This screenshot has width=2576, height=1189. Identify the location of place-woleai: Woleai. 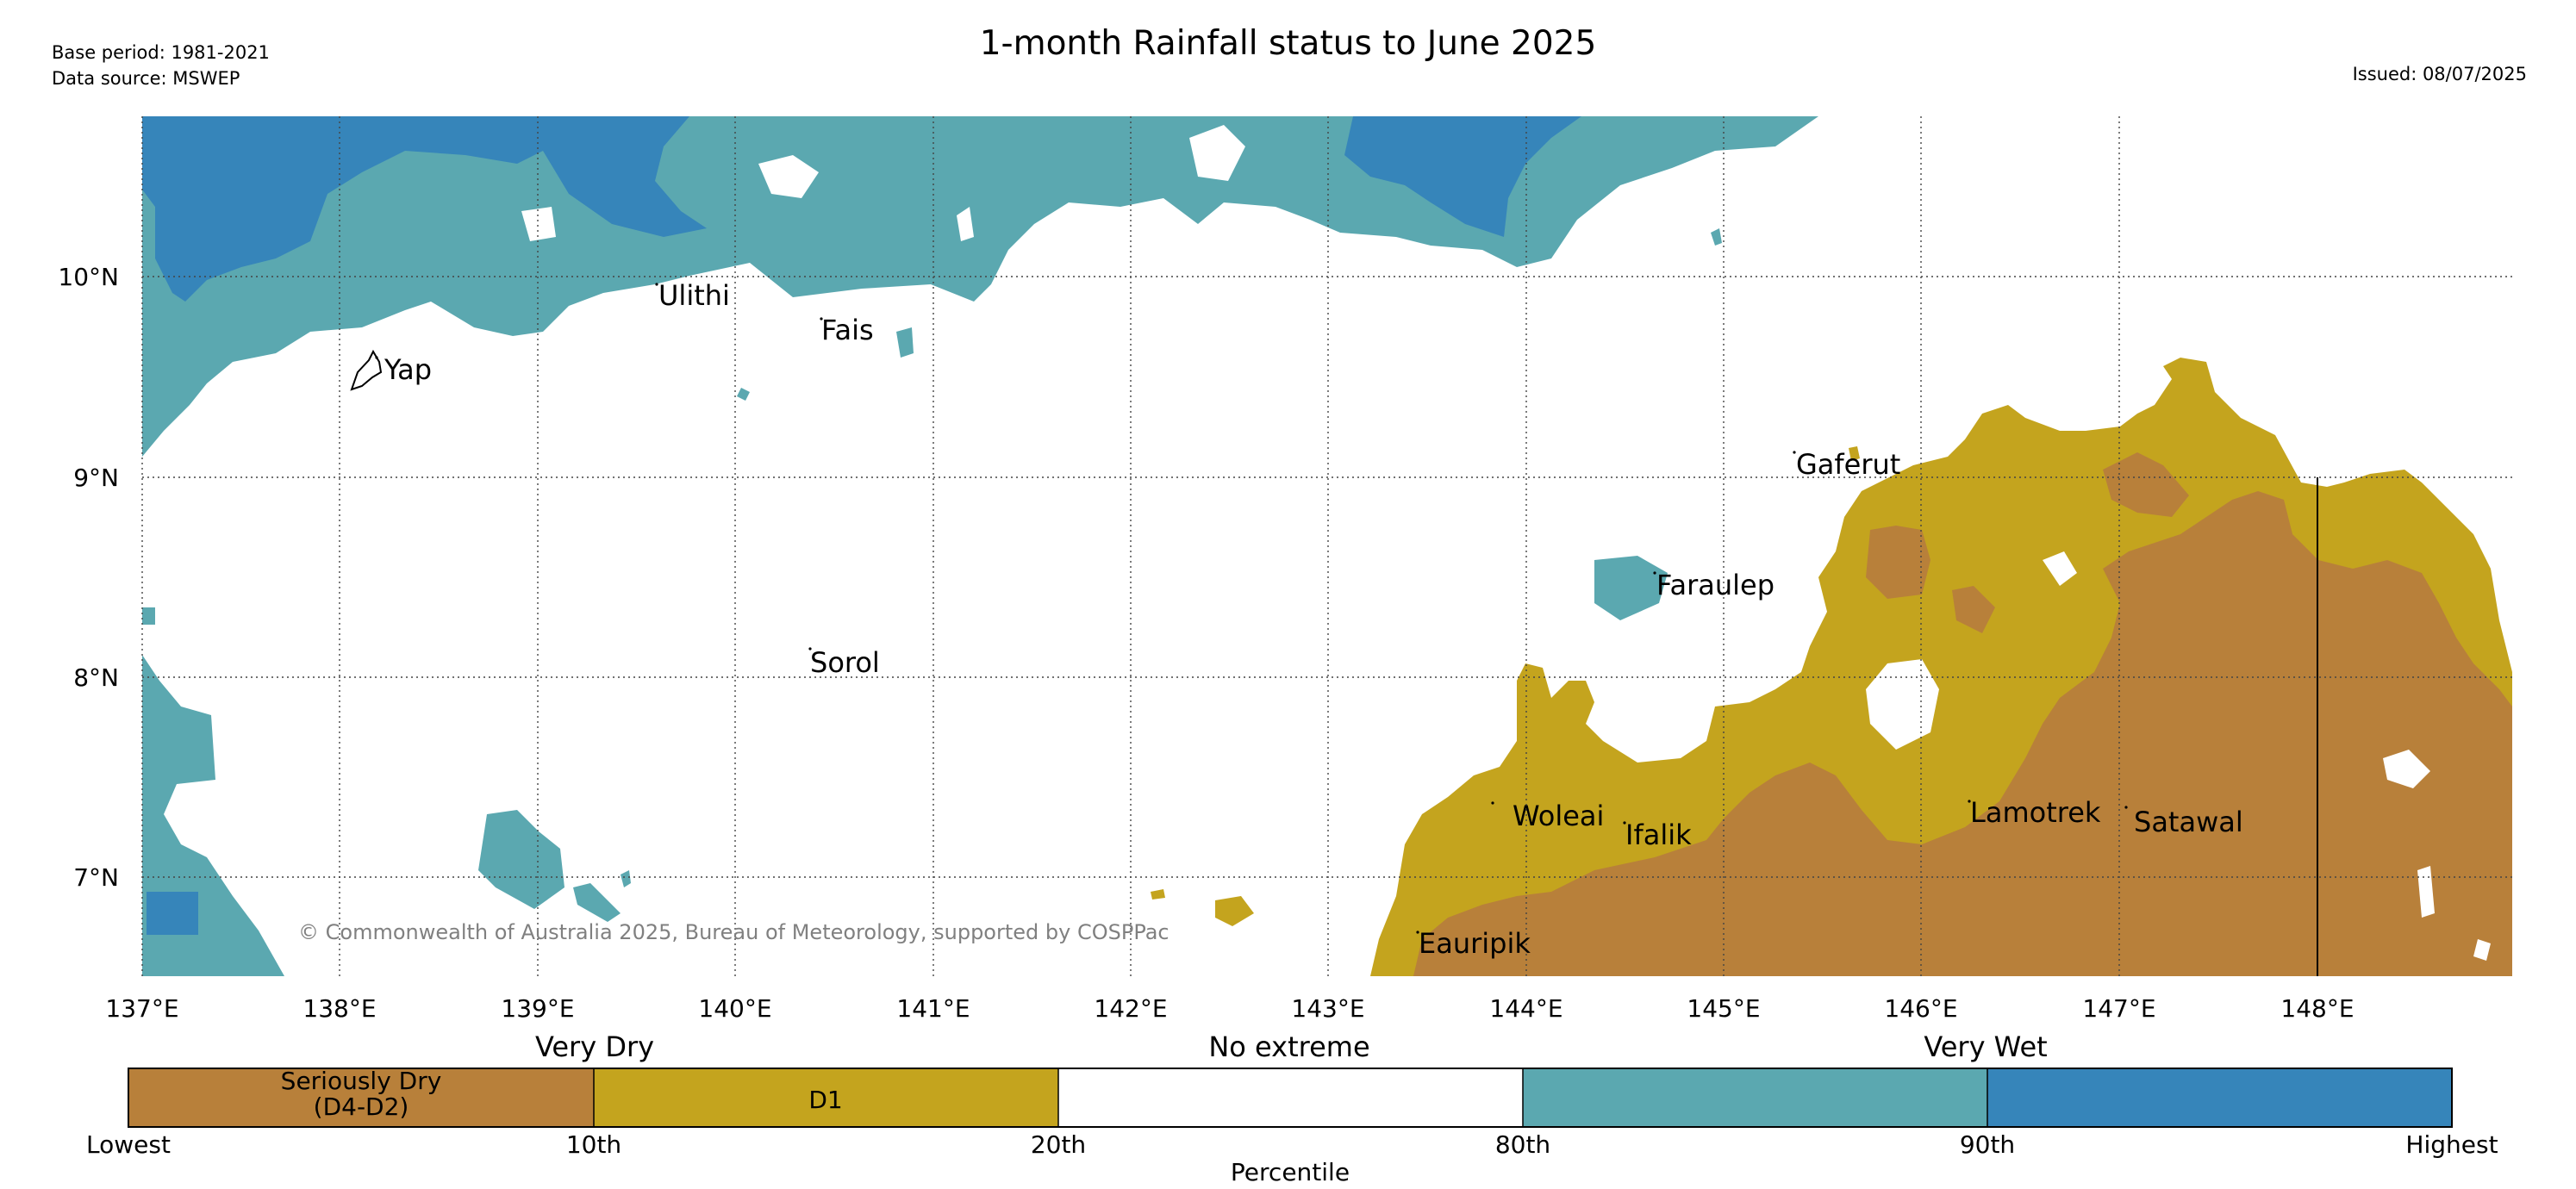
(1558, 816).